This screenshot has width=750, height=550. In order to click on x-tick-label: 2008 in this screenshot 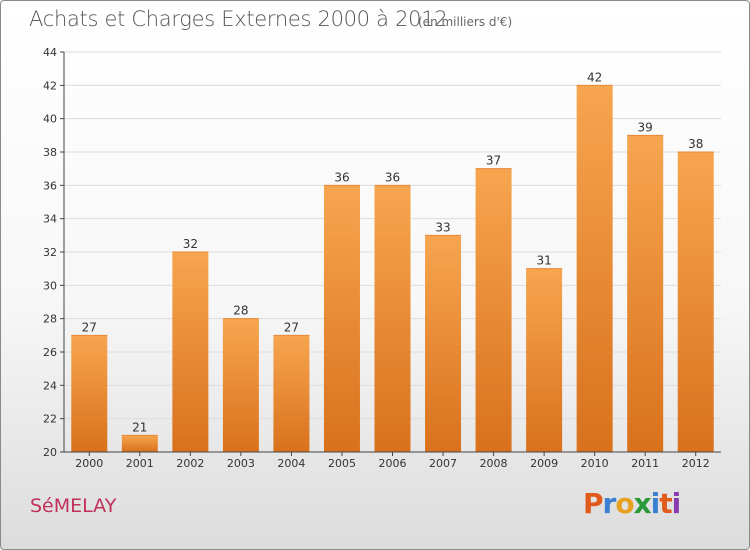, I will do `click(494, 463)`.